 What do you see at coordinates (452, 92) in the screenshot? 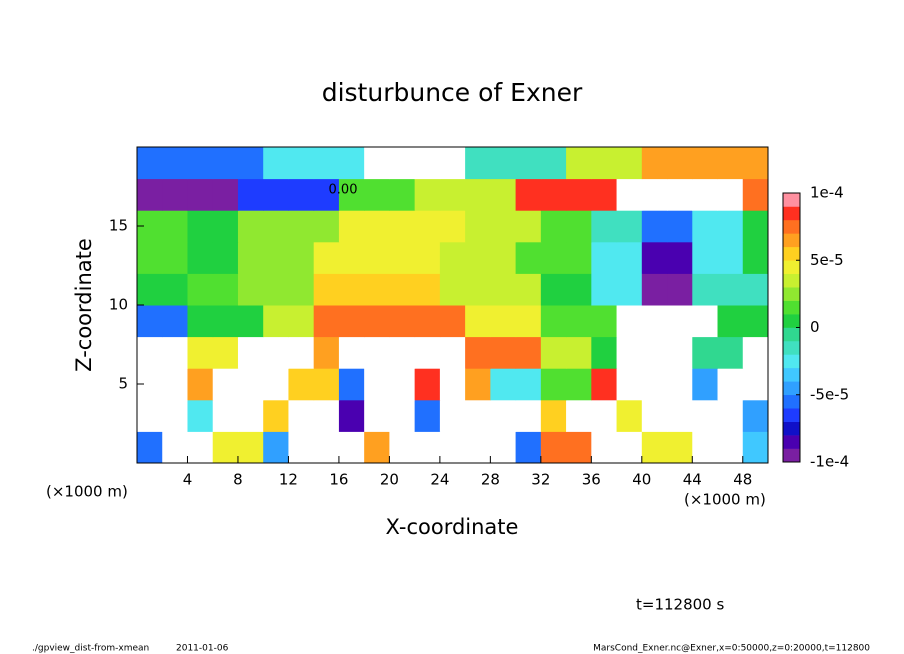
I see `chart-title: disturbunce of Exner` at bounding box center [452, 92].